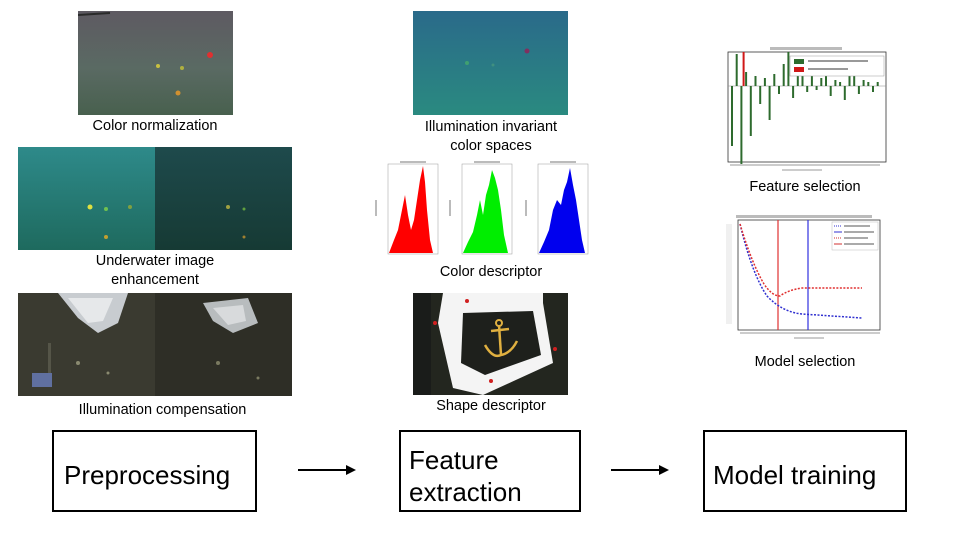 The height and width of the screenshot is (540, 960). I want to click on color-histogram-red, so click(406, 210).